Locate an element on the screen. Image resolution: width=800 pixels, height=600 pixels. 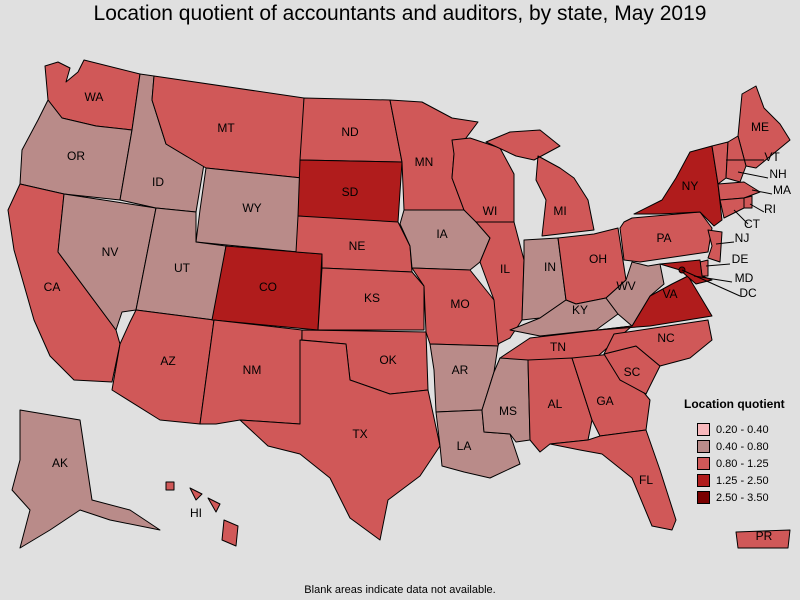
state-or is located at coordinates (76, 150).